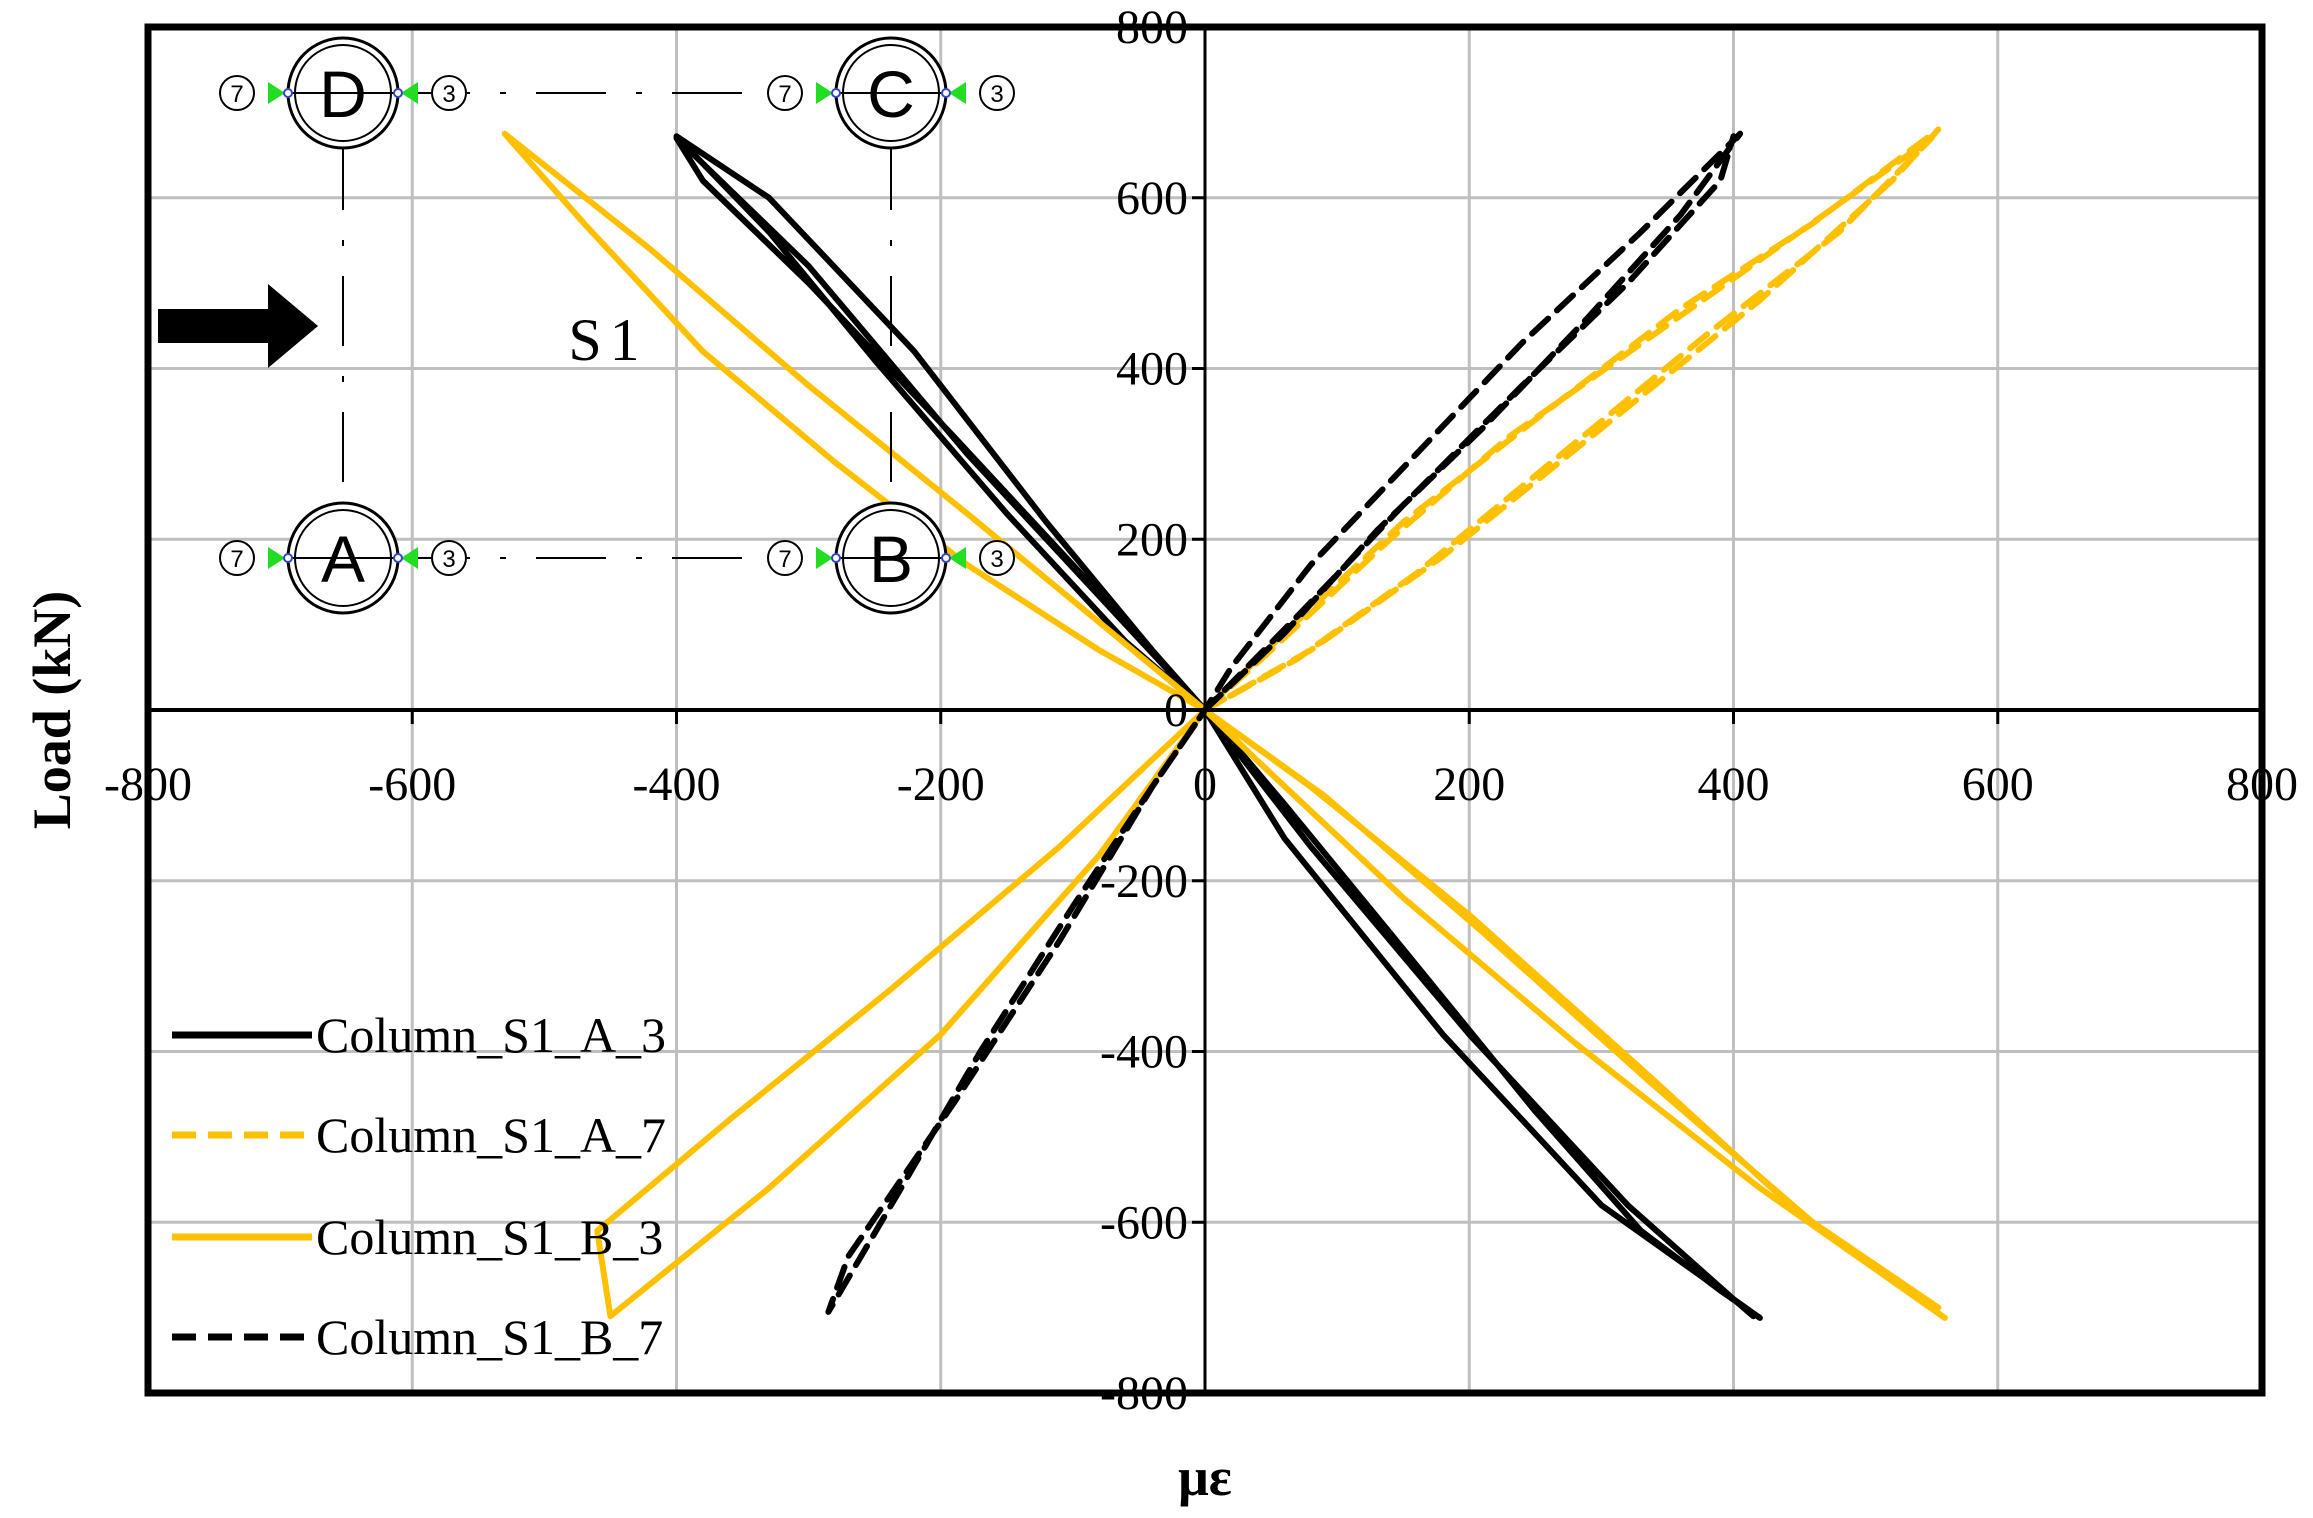  I want to click on legend-entry-label: Column_S1_B_3, so click(489, 1237).